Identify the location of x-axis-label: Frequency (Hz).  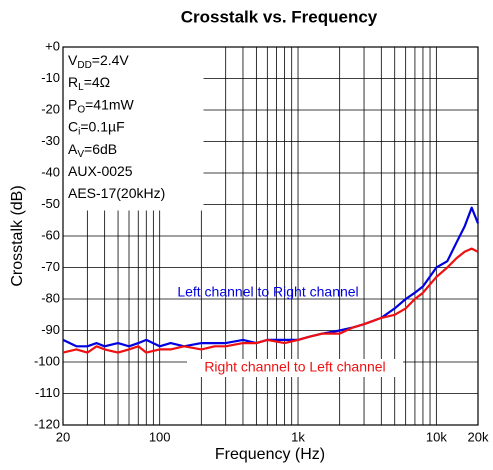
(270, 454).